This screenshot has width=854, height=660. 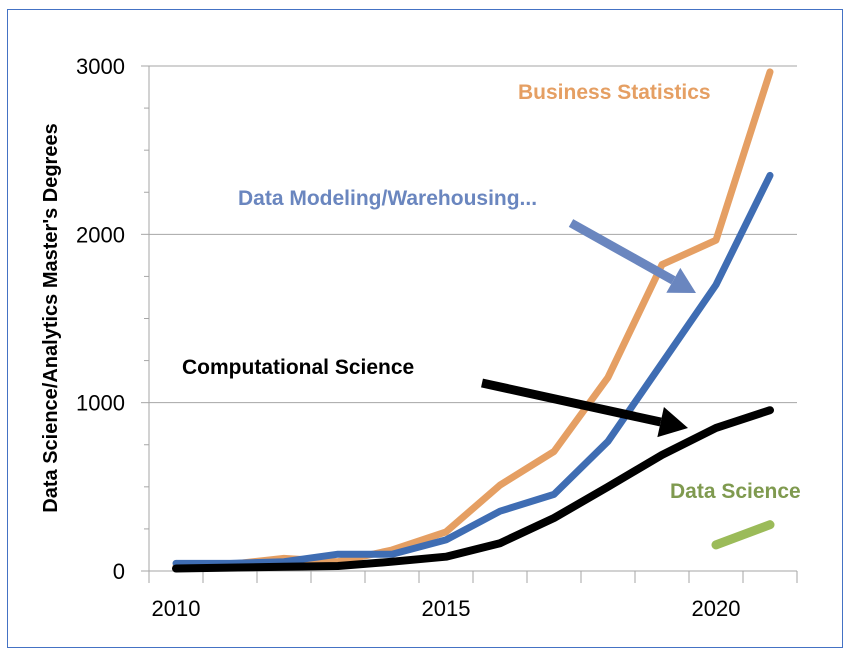 I want to click on y-axis-label: Data Science/Analytics Master's Degrees, so click(x=51, y=317).